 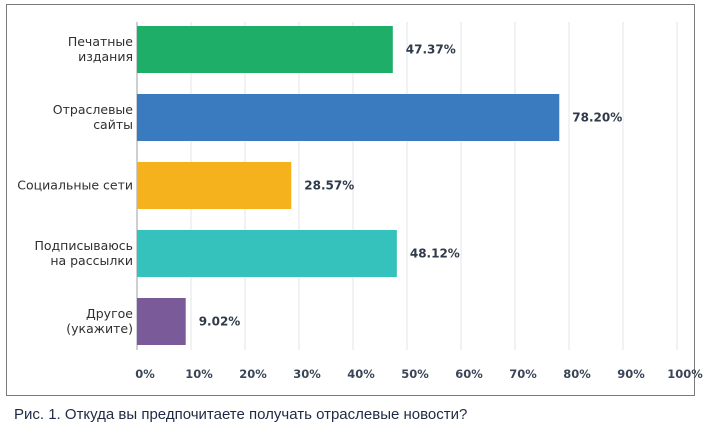 What do you see at coordinates (199, 374) in the screenshot?
I see `x-tick-label: 10%` at bounding box center [199, 374].